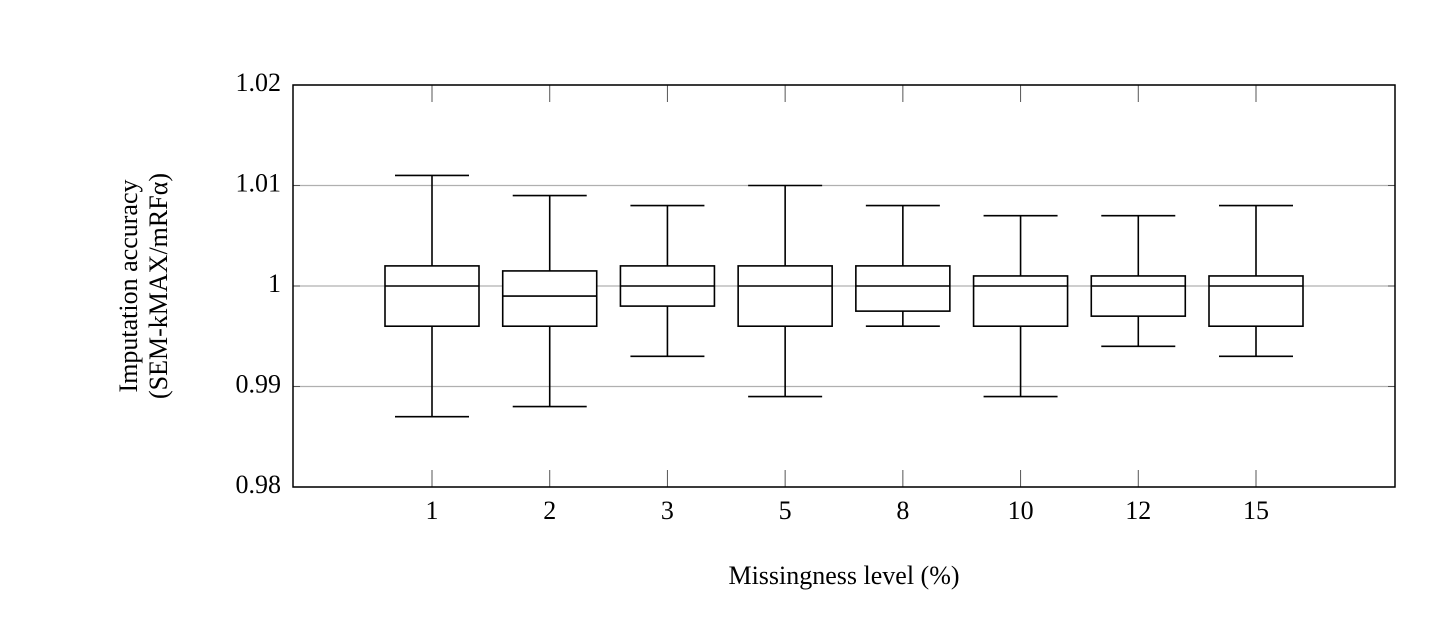 The height and width of the screenshot is (624, 1434). What do you see at coordinates (1021, 510) in the screenshot?
I see `x-tick-label: 10` at bounding box center [1021, 510].